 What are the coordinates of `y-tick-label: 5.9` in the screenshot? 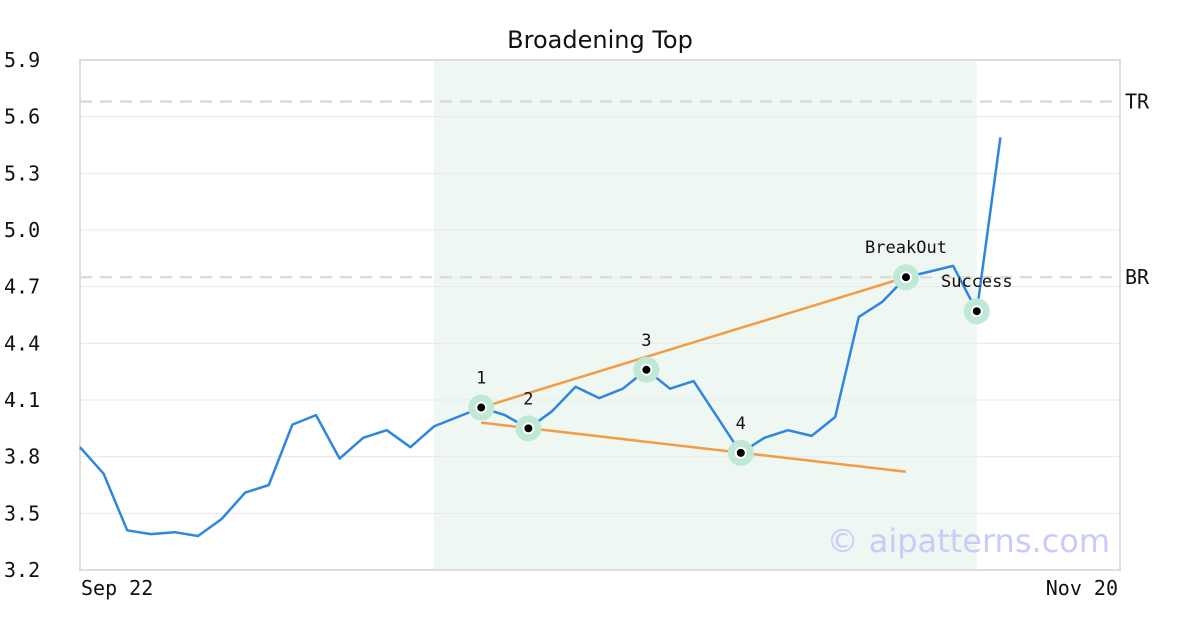 It's located at (22, 60).